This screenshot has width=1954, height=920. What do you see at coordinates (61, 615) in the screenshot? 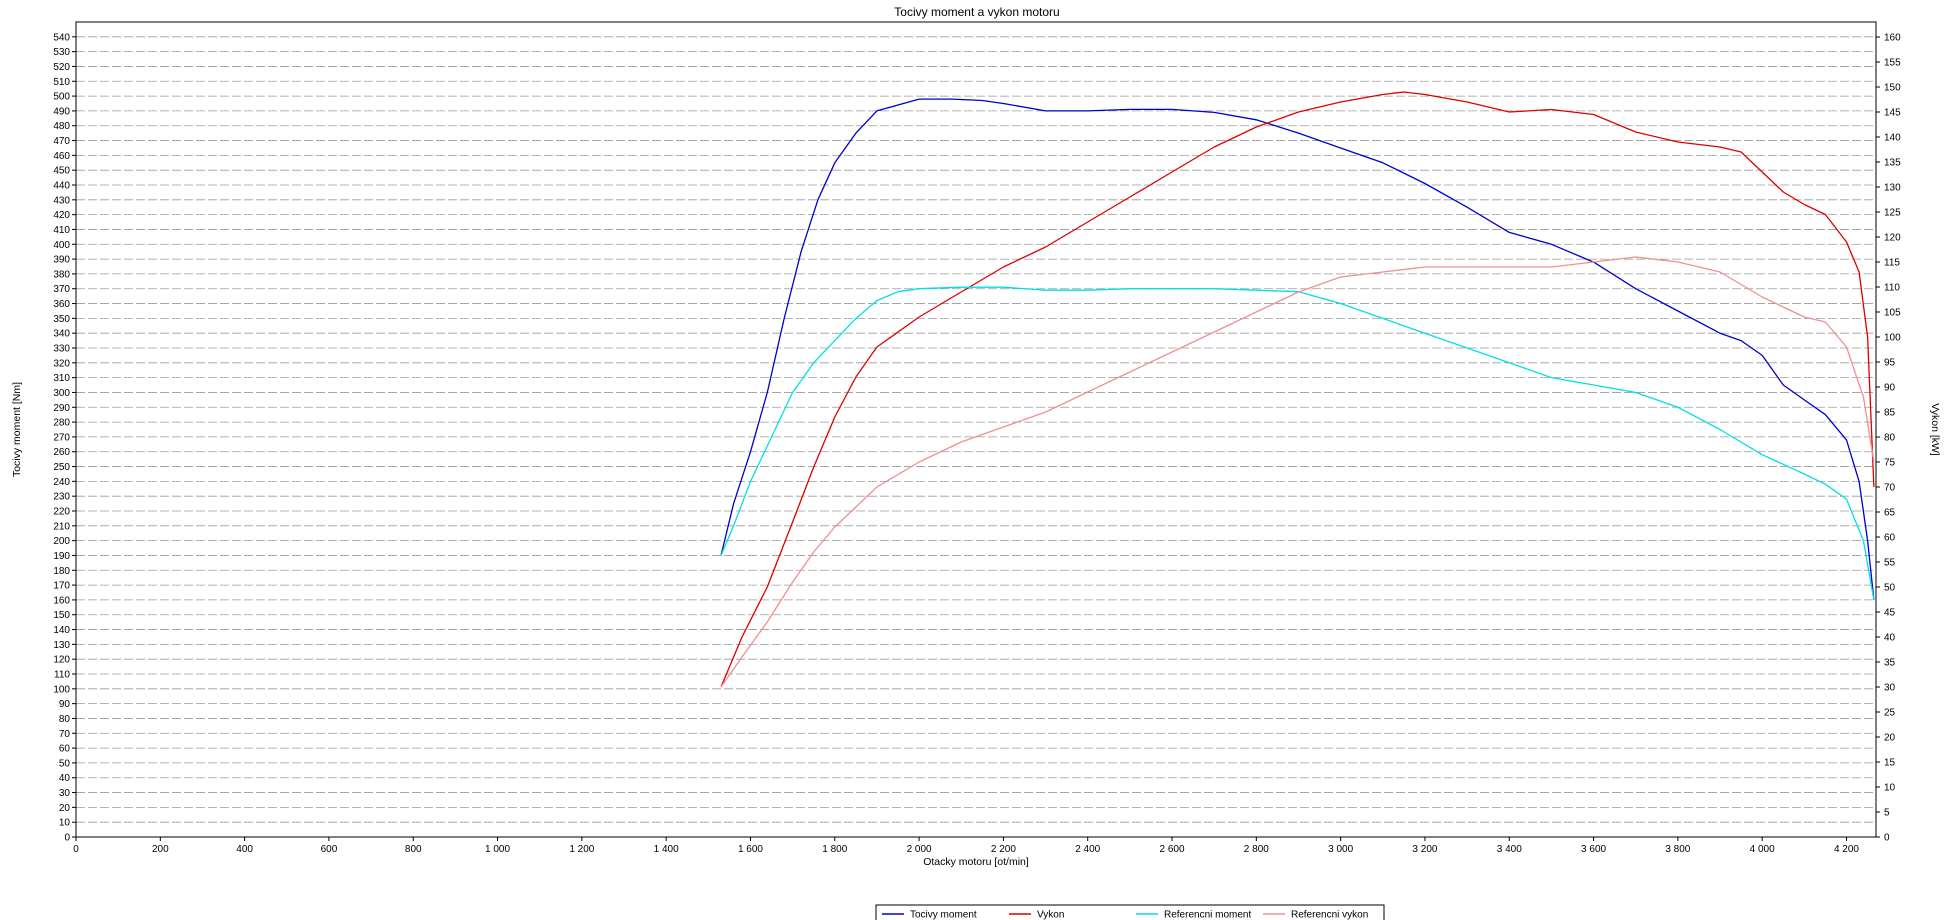
I see `y-tick-label: 150` at bounding box center [61, 615].